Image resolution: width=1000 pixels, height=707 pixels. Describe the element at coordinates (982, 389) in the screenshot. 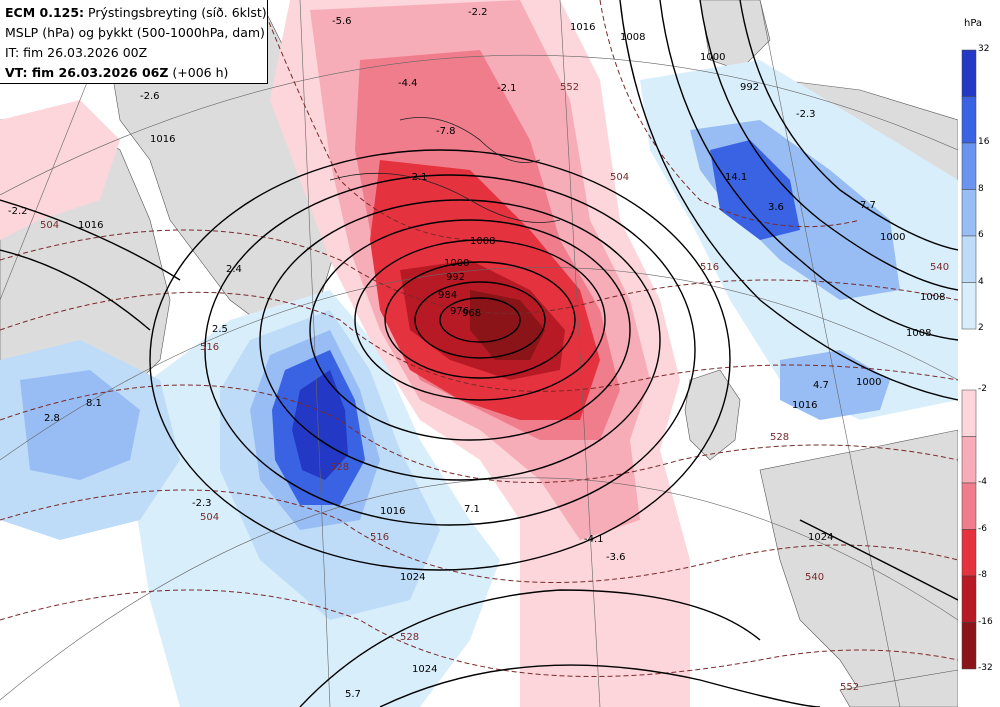

I see `fall-tick-label: -2` at that location.